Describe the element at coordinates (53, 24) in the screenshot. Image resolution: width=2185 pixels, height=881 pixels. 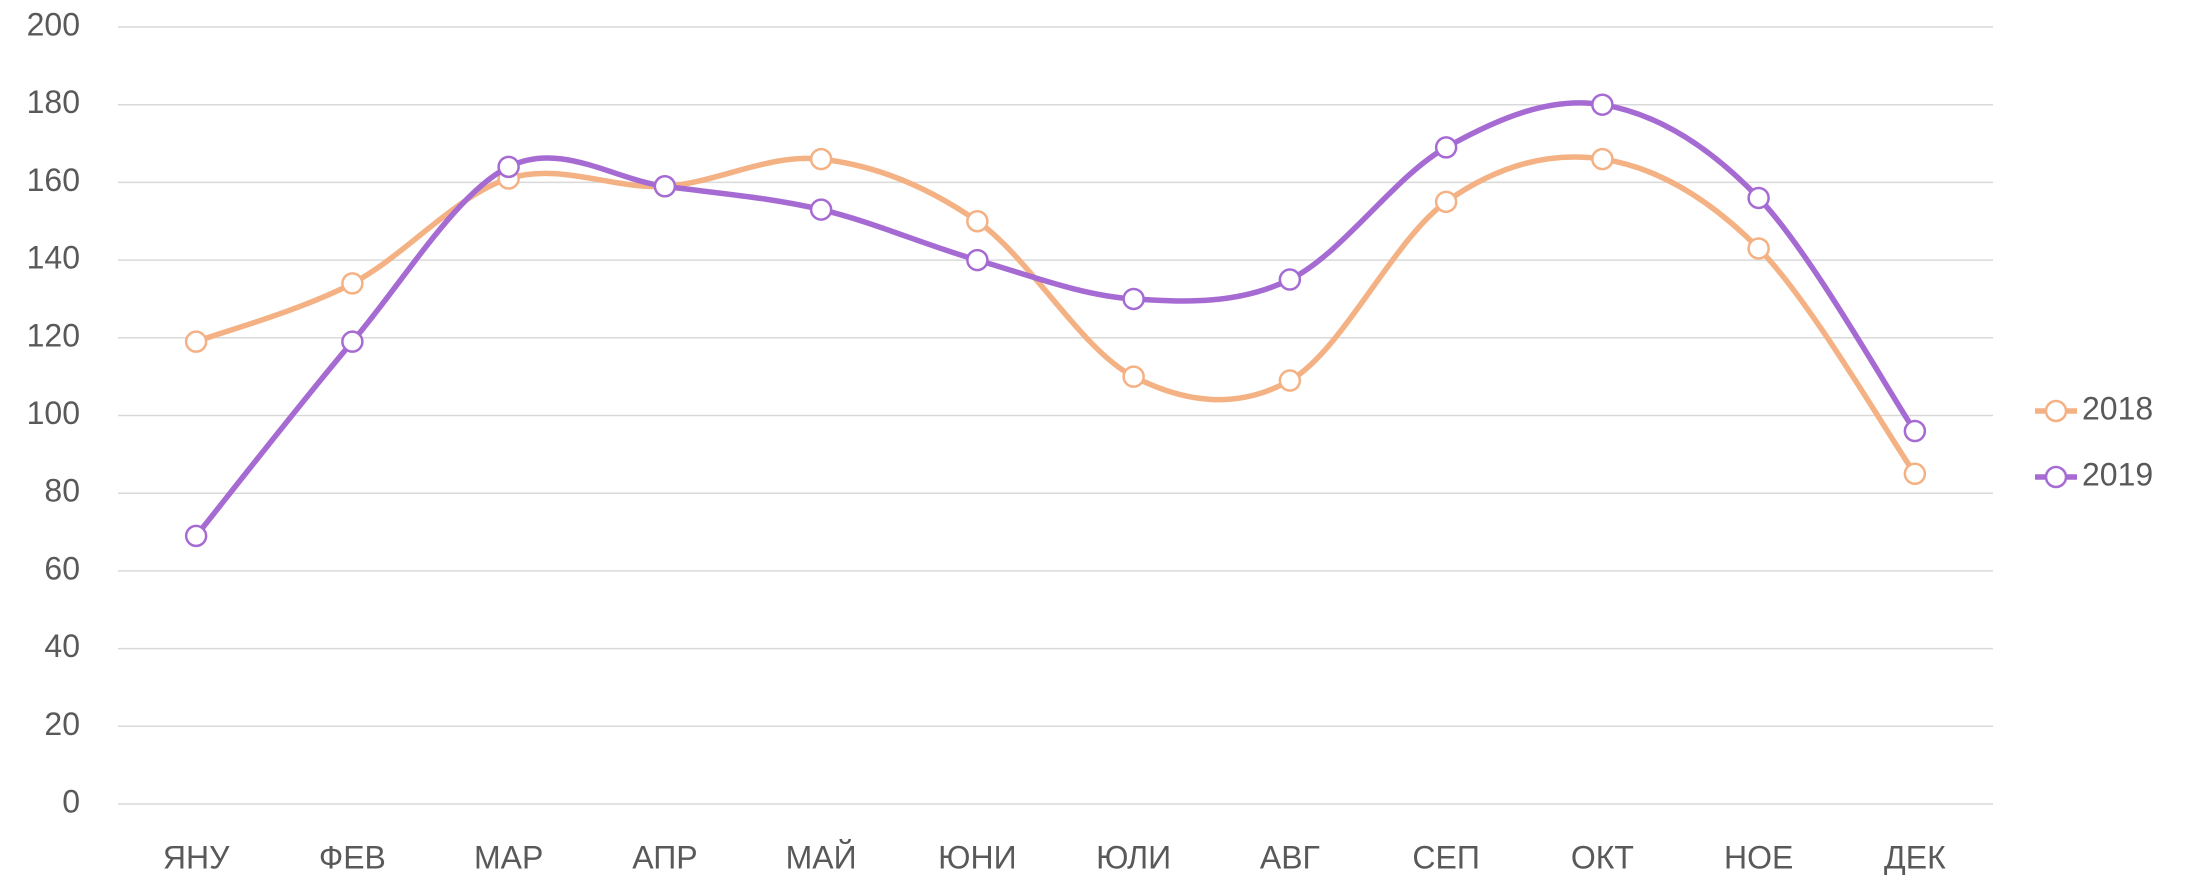
I see `y-tick-label: 200` at that location.